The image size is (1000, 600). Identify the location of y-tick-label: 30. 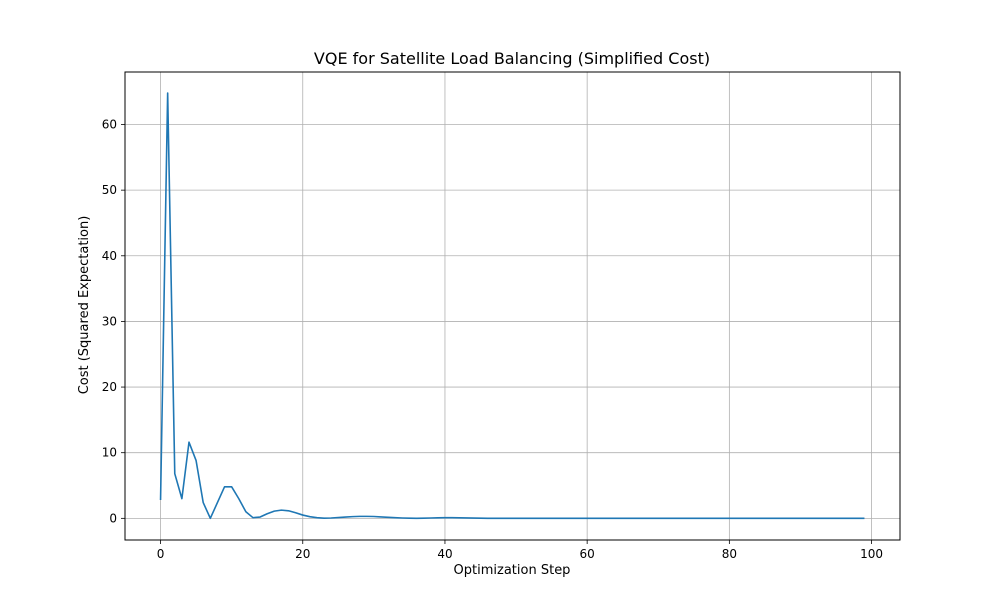
(109, 321).